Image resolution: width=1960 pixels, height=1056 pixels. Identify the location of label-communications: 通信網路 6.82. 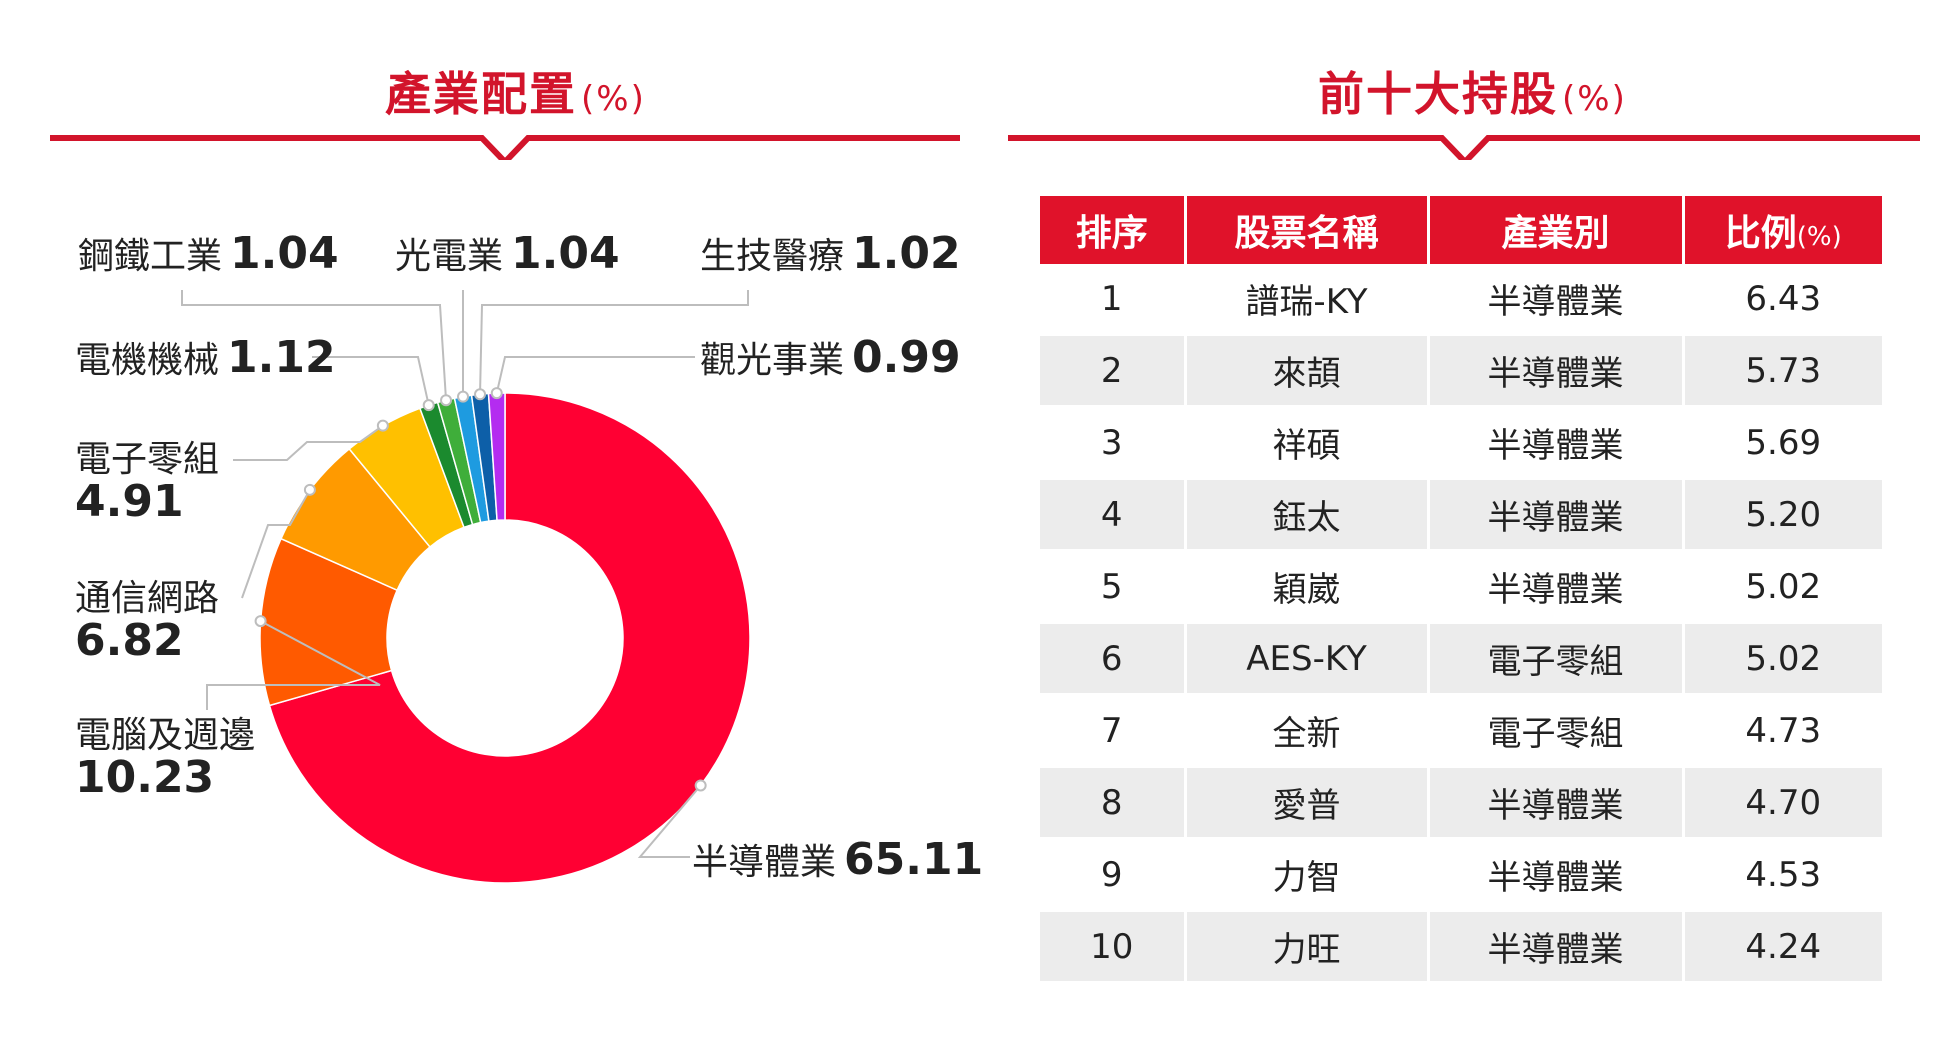
(147, 622).